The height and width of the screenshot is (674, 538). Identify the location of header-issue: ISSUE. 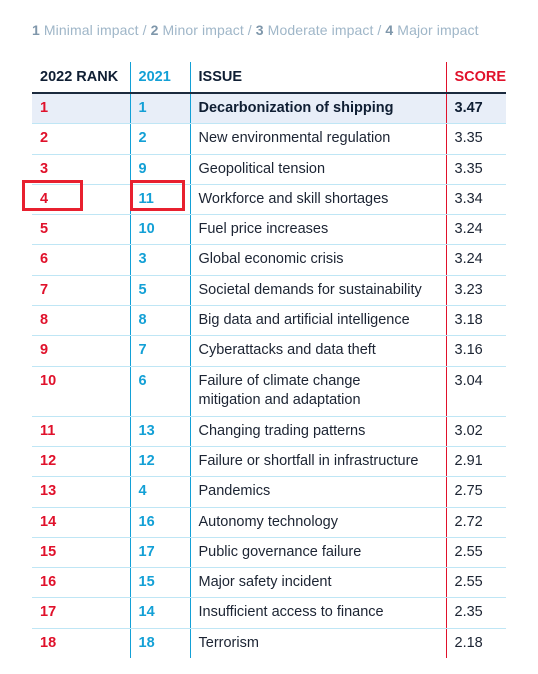
(318, 78).